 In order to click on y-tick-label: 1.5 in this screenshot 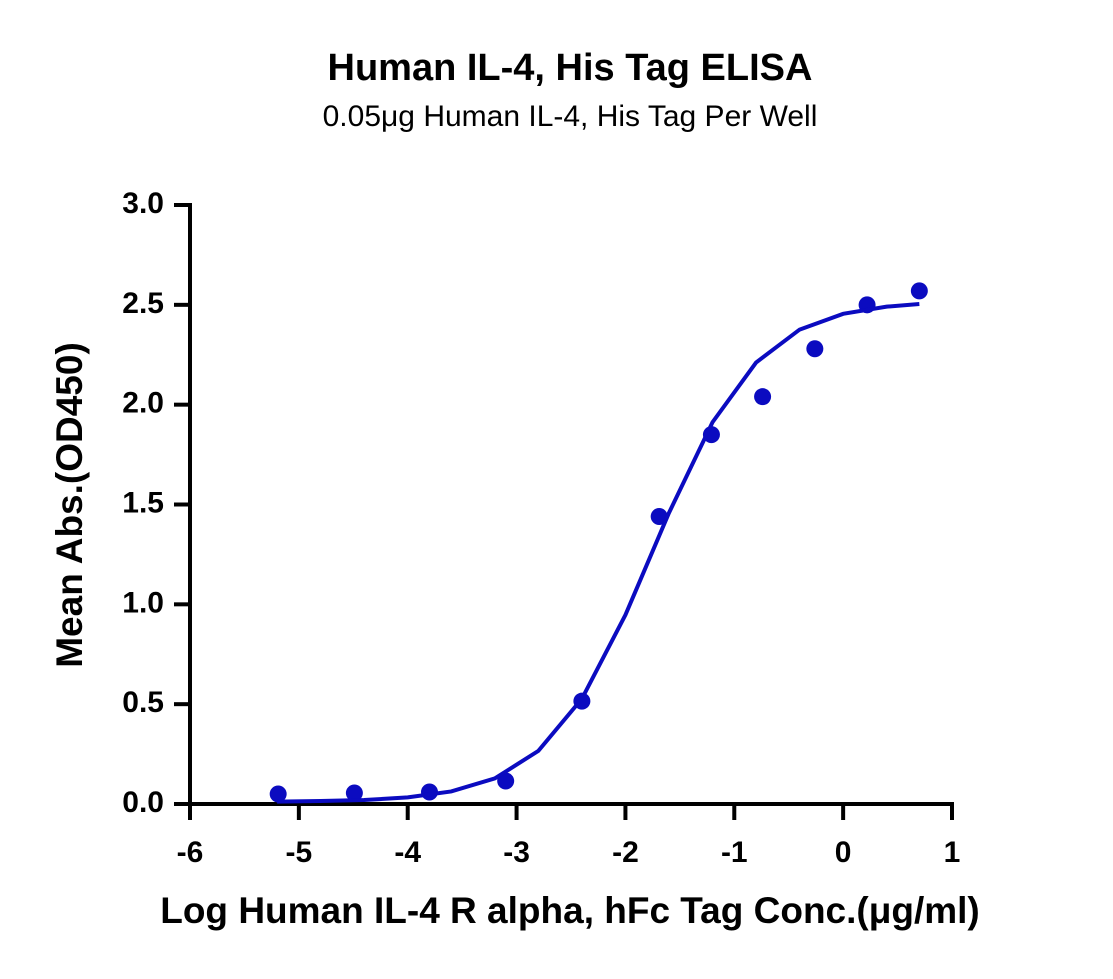, I will do `click(143, 502)`.